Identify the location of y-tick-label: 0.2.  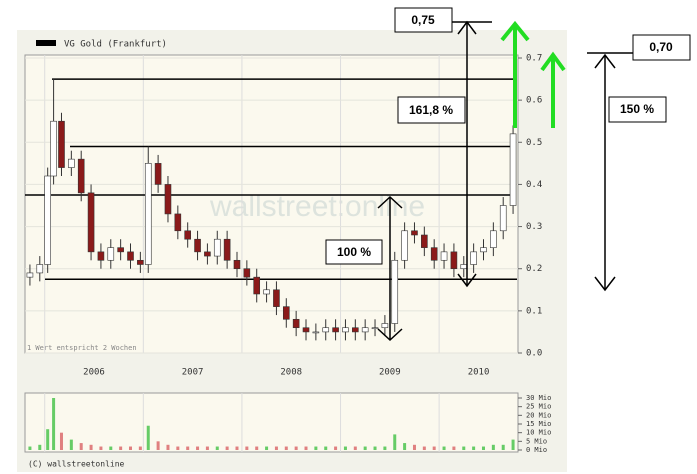
(534, 269).